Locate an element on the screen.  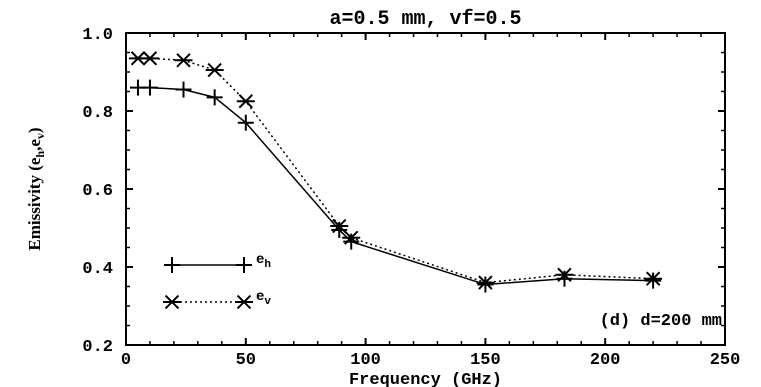
legend: eh ev is located at coordinates (217, 281).